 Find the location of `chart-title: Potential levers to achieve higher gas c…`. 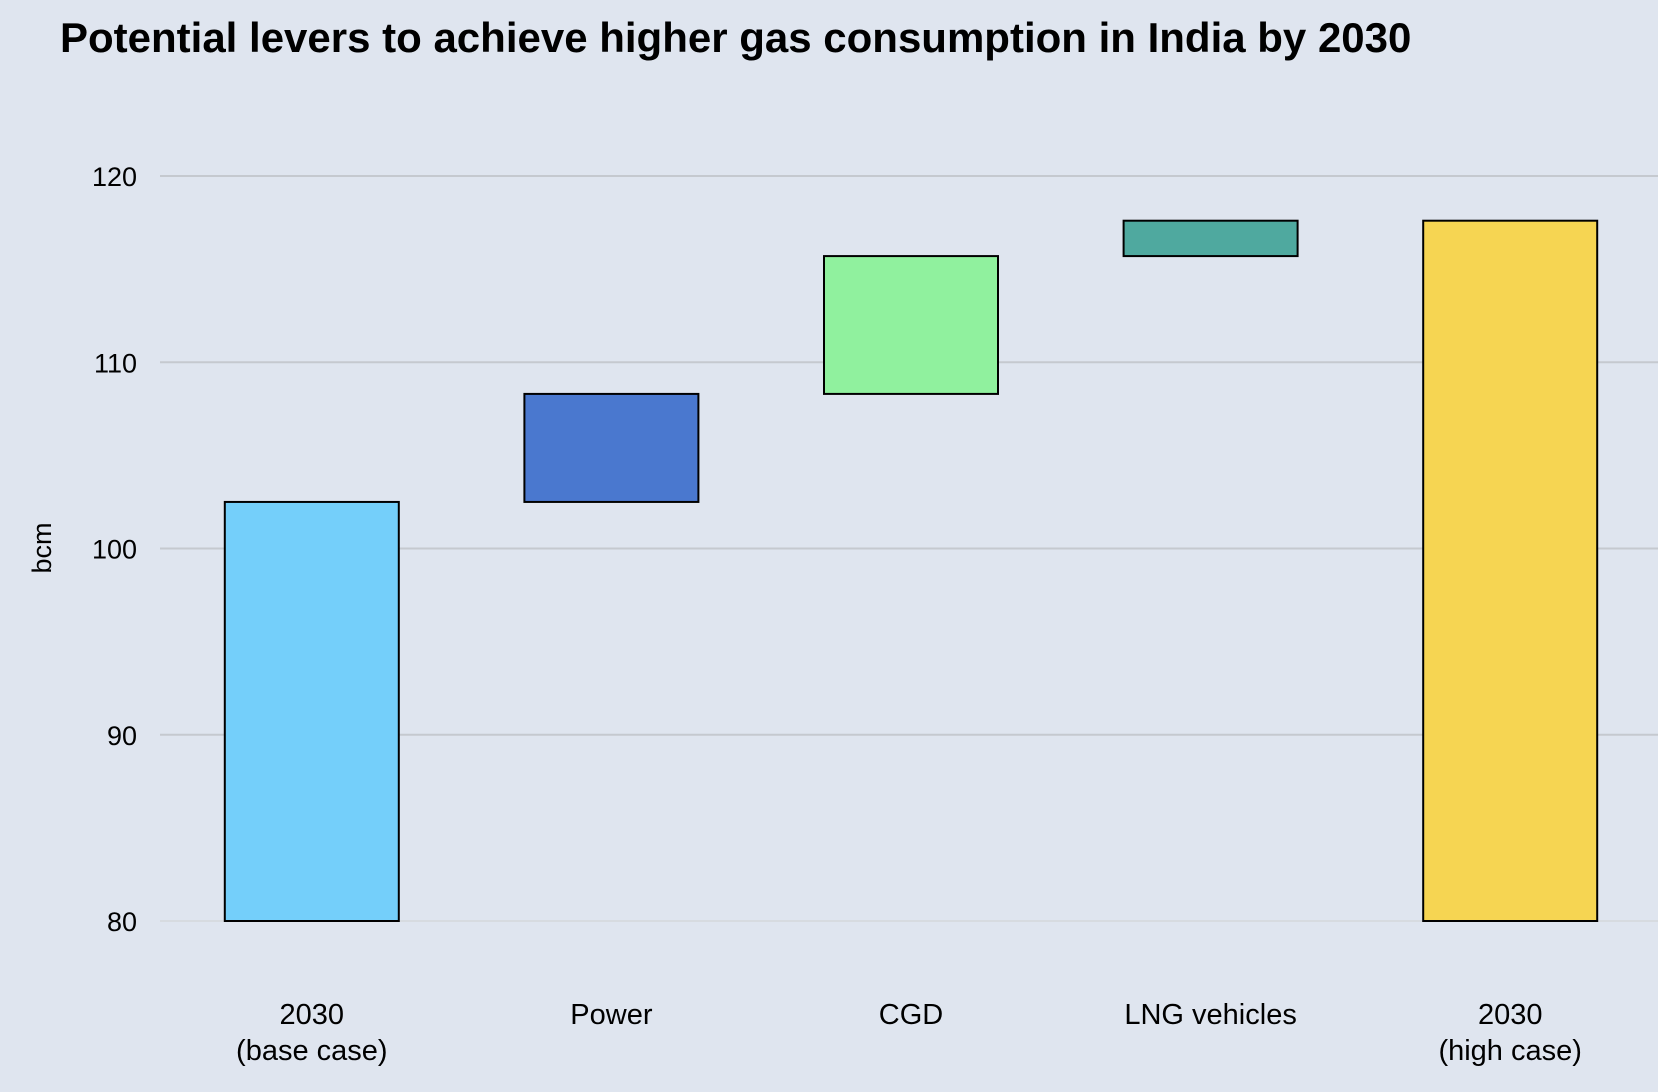

chart-title: Potential levers to achieve higher gas c… is located at coordinates (736, 37).